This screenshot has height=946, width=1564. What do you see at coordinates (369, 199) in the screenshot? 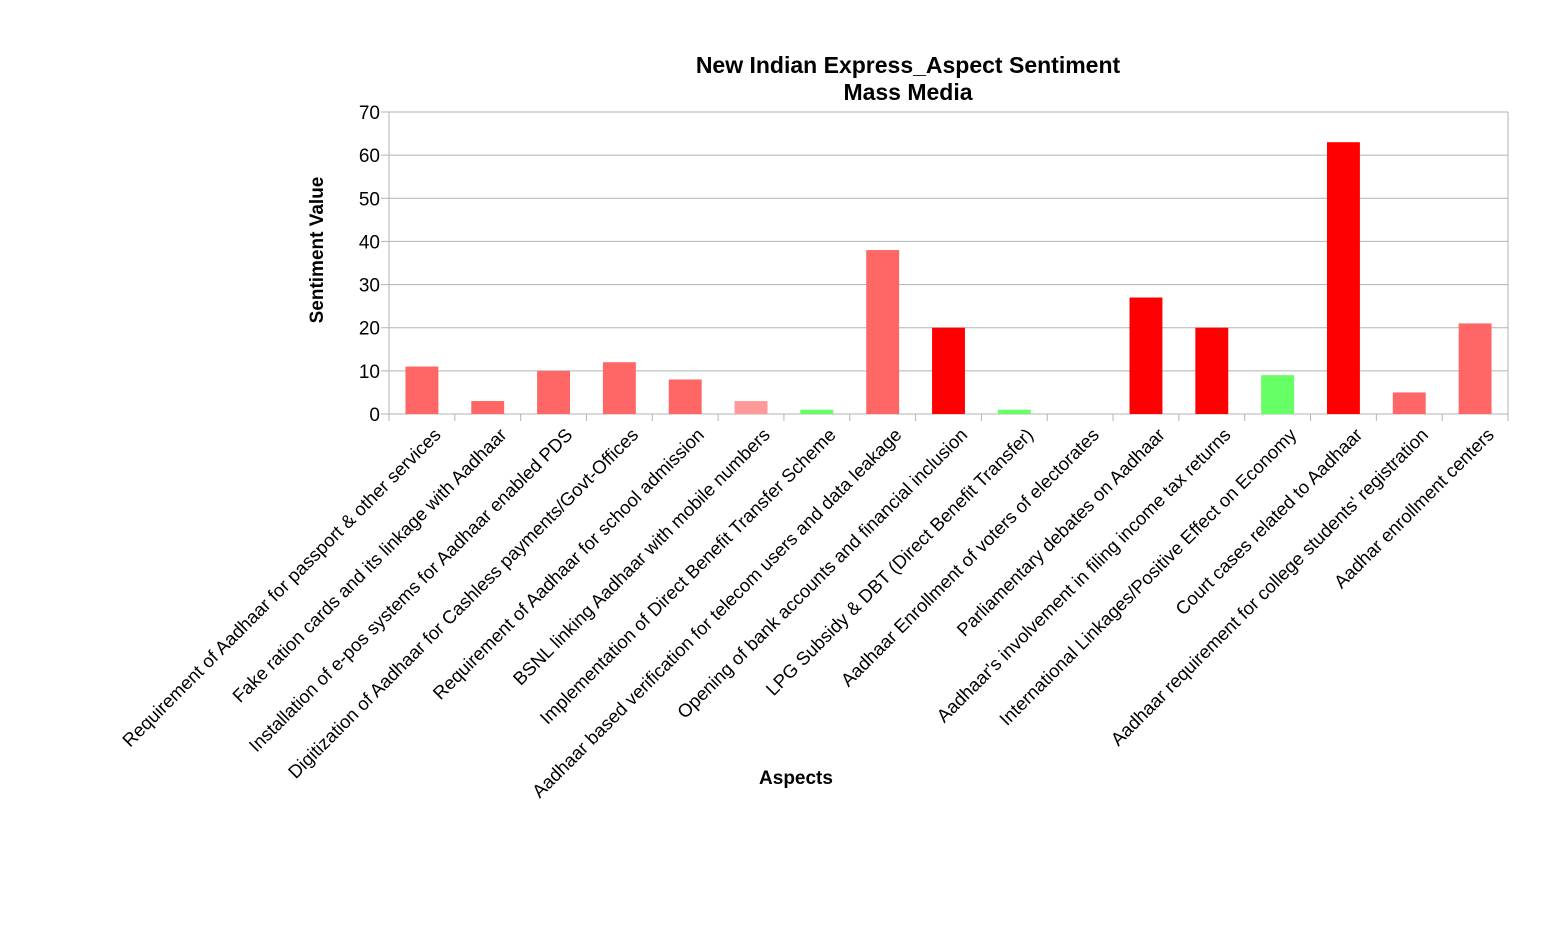
I see `y-tick-label: 50` at bounding box center [369, 199].